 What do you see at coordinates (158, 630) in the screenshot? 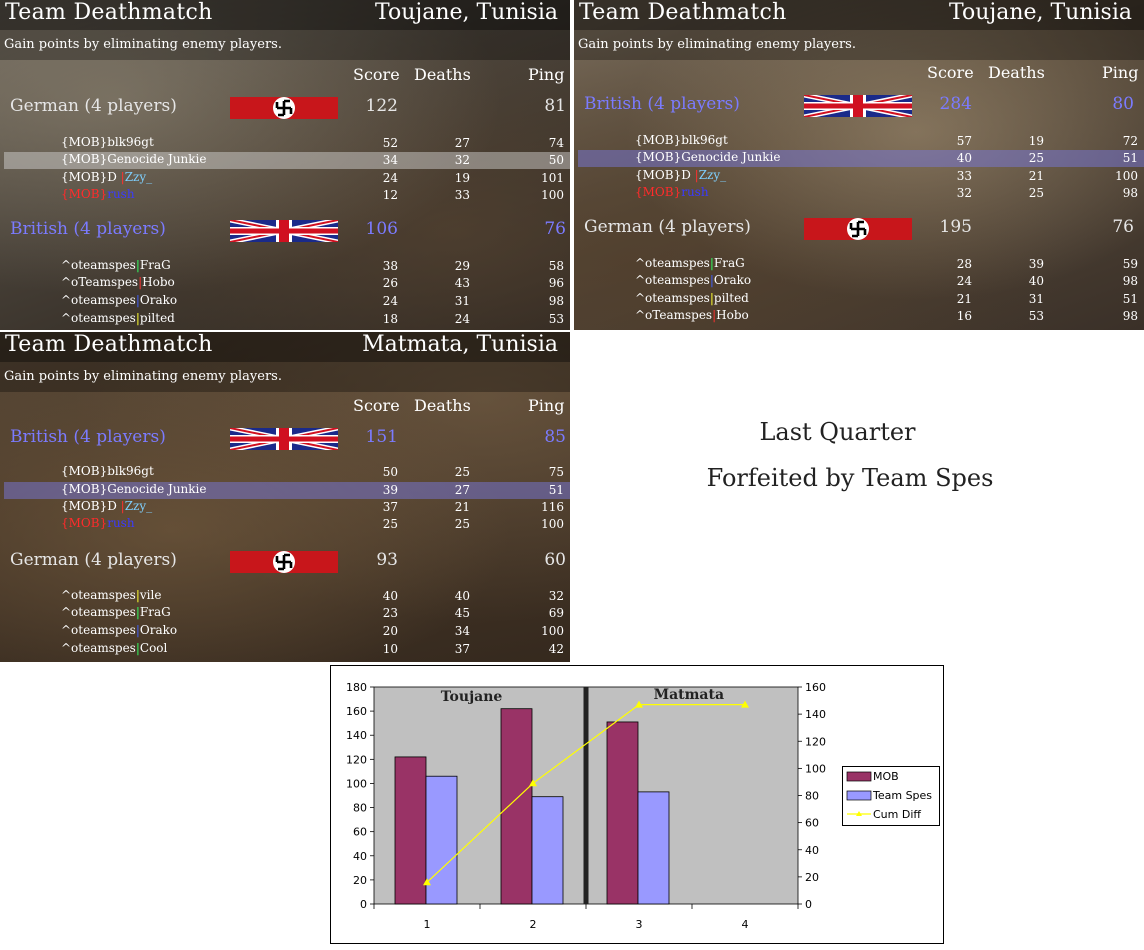
I see `player-name: Orako` at bounding box center [158, 630].